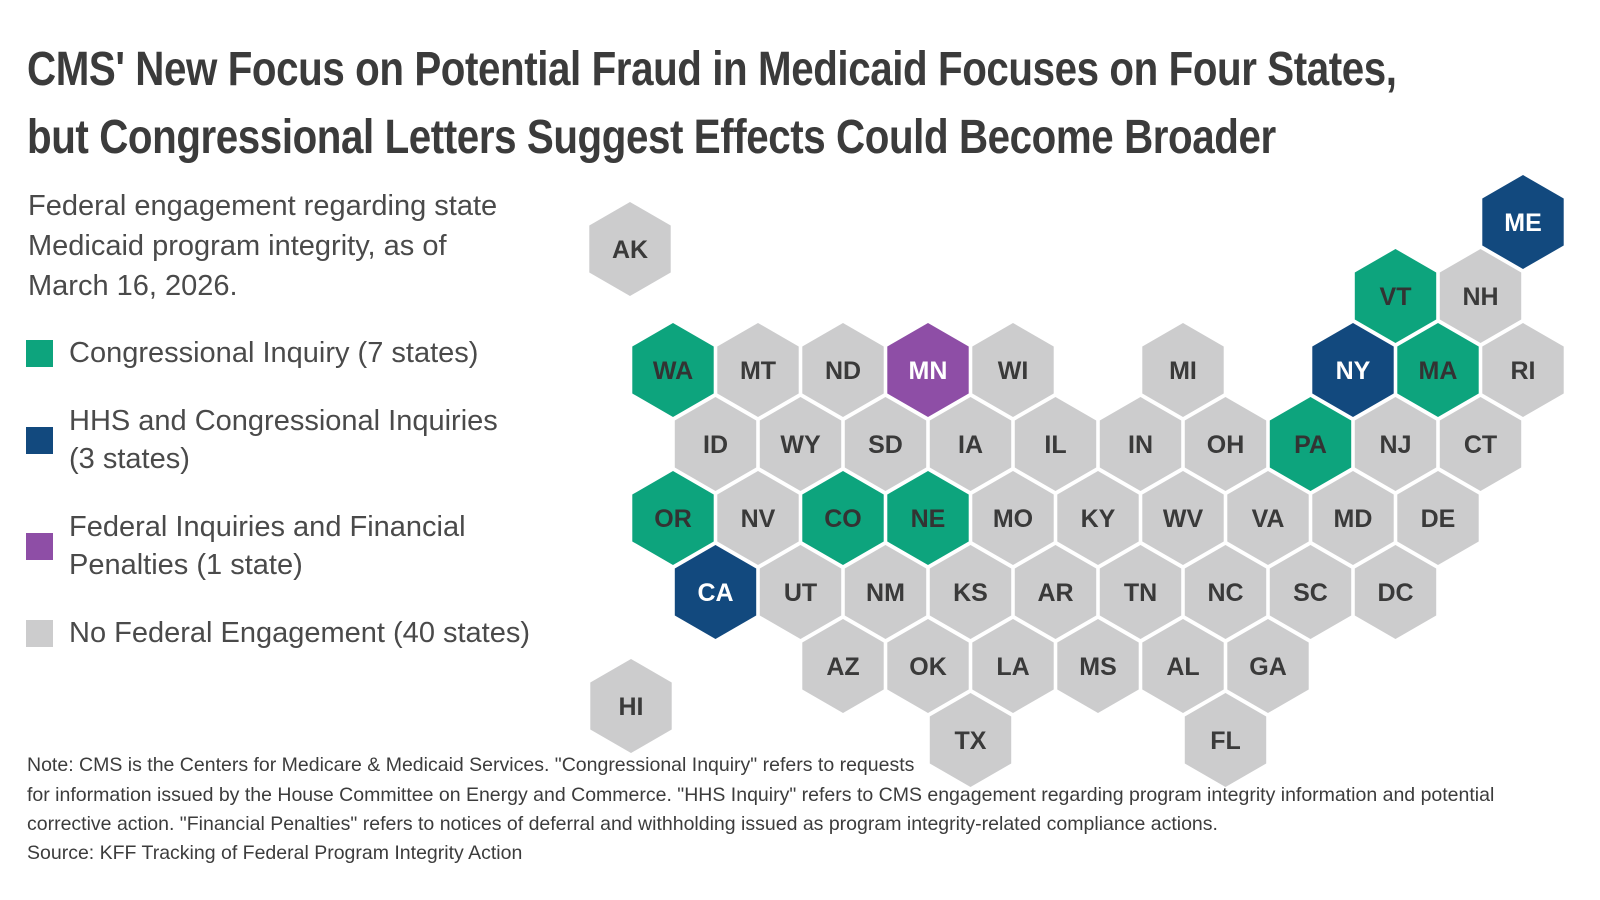  Describe the element at coordinates (1098, 666) in the screenshot. I see `hex-MS: MS` at that location.